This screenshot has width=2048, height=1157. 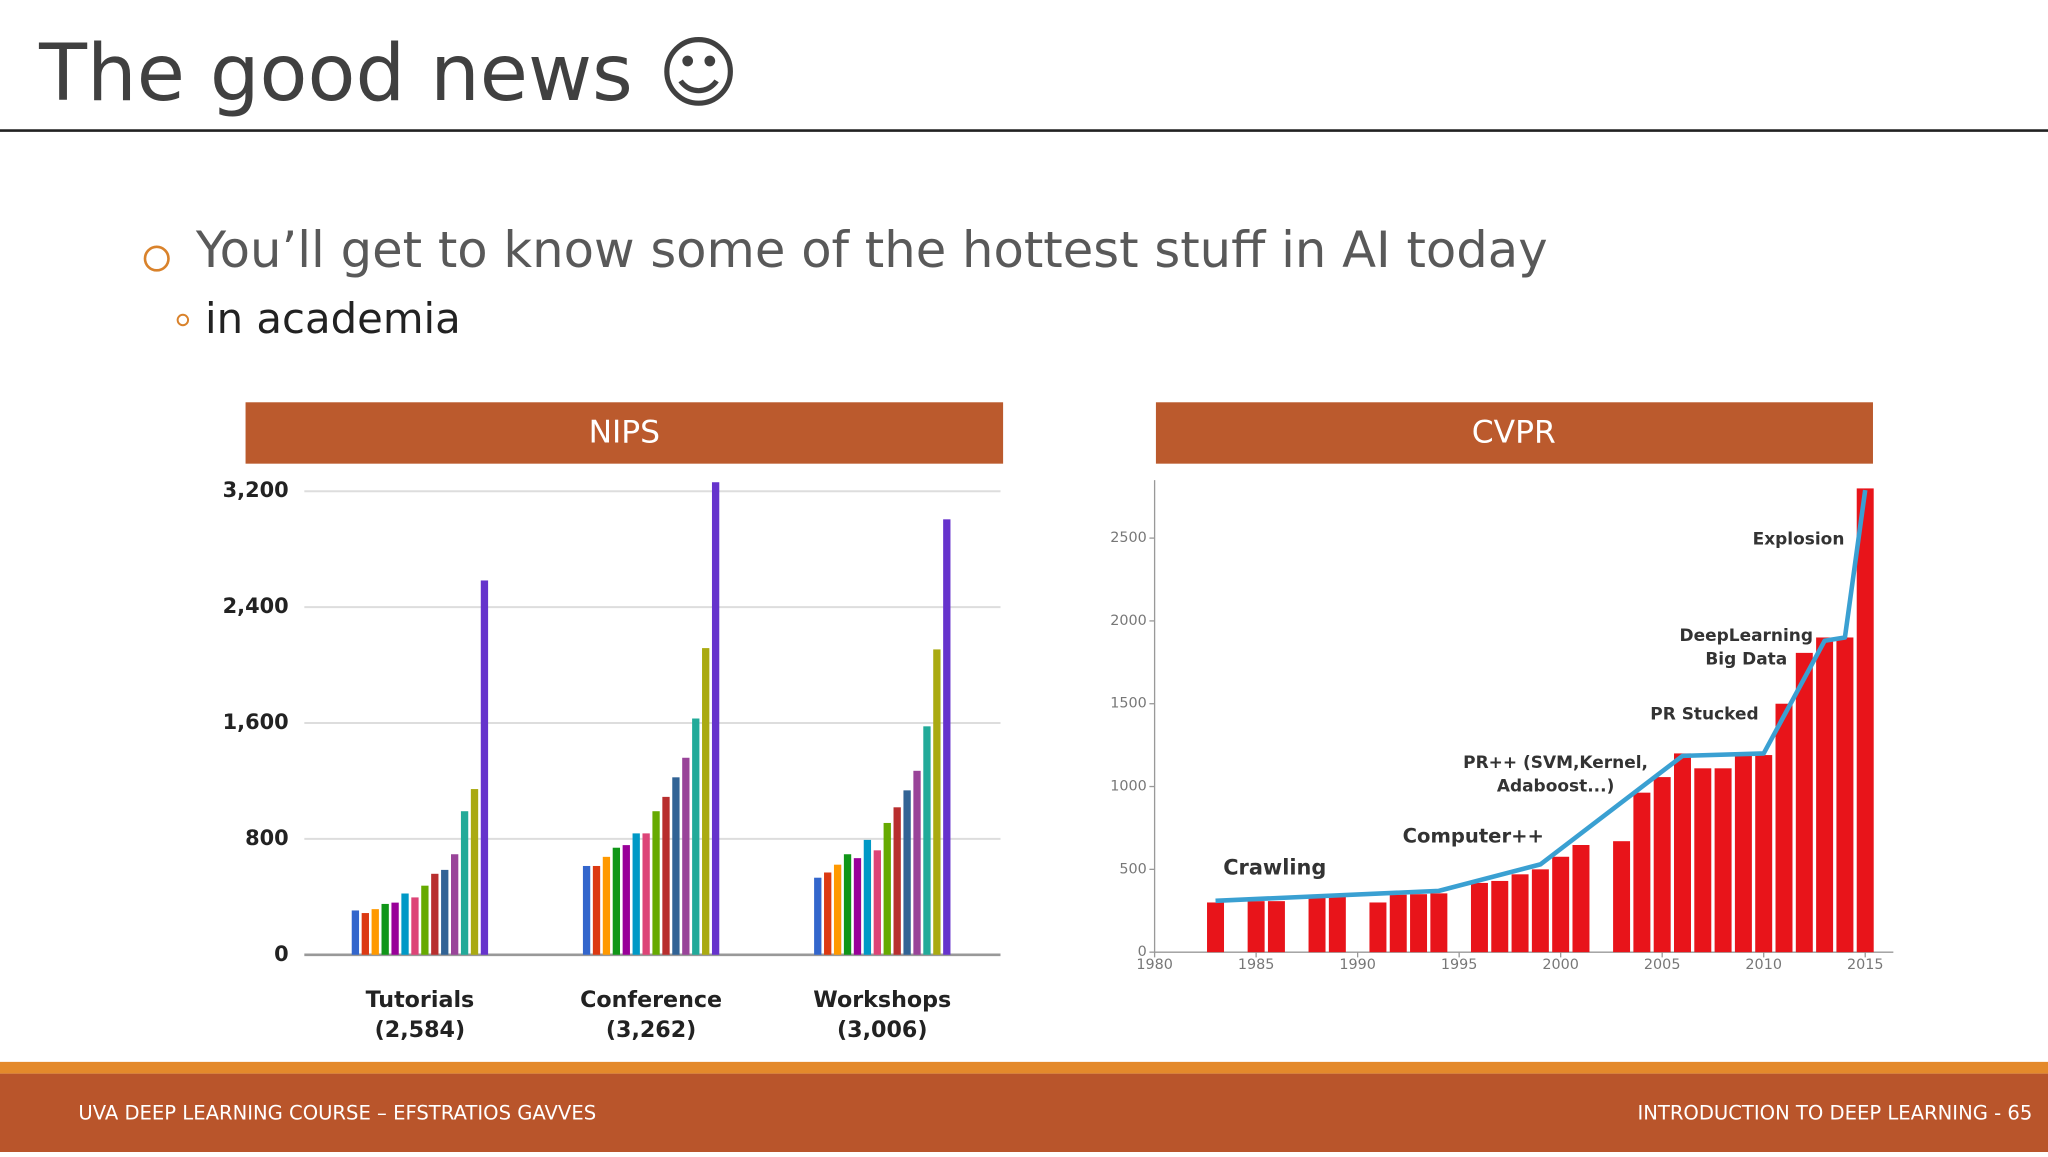 I want to click on annotation: Adaboost...), so click(x=1555, y=786).